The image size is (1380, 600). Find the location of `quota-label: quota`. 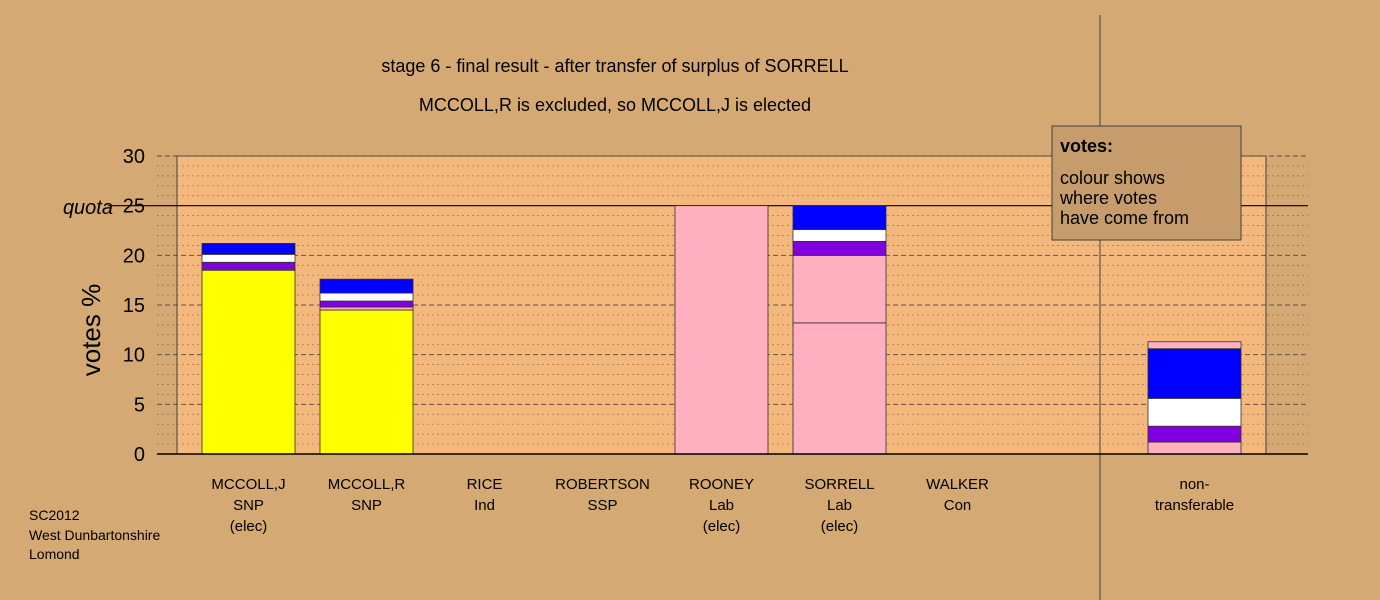

quota-label: quota is located at coordinates (88, 208).